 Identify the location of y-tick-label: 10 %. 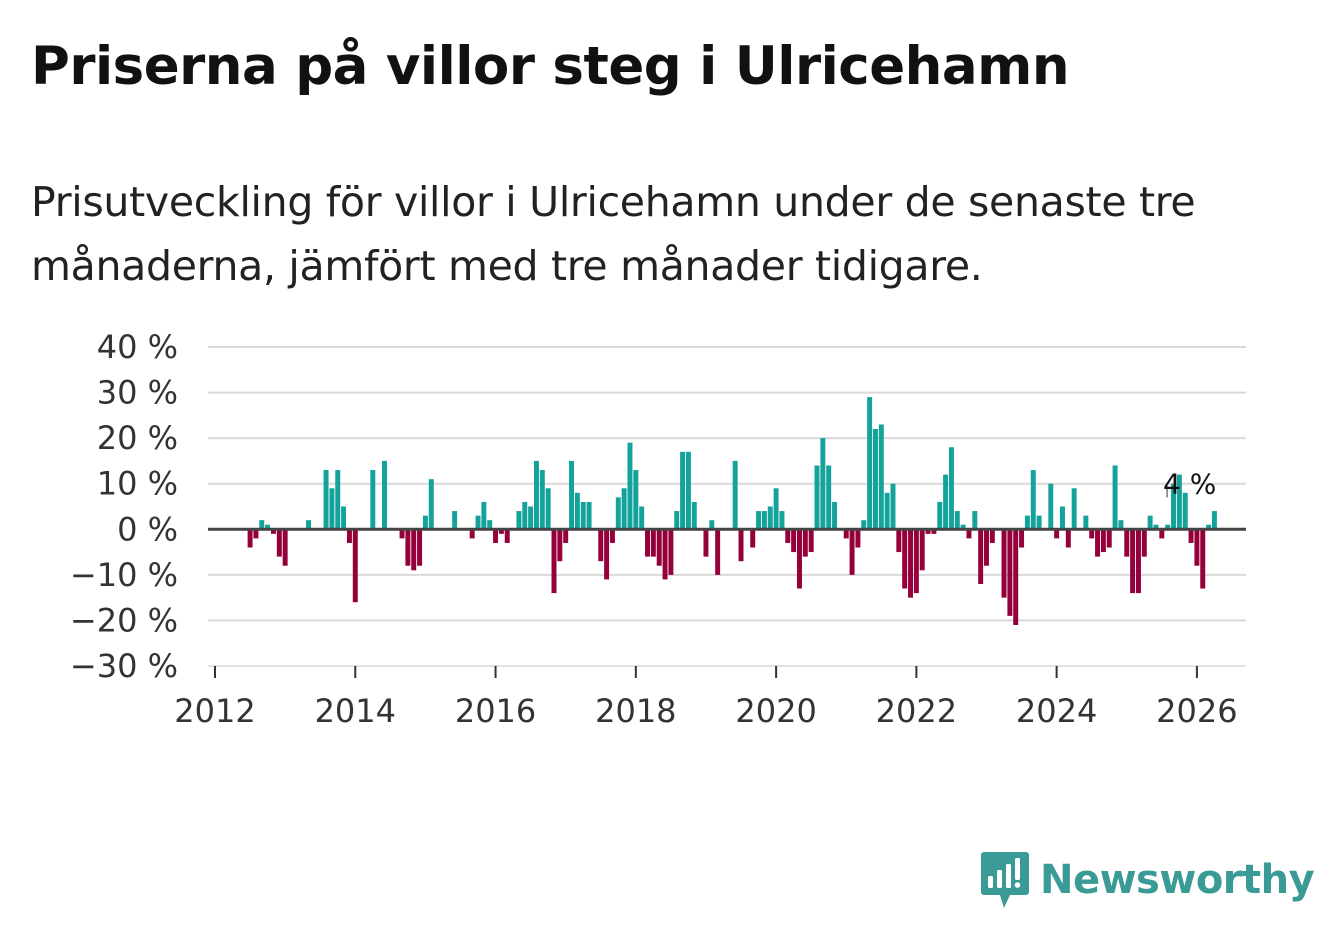
(137, 484).